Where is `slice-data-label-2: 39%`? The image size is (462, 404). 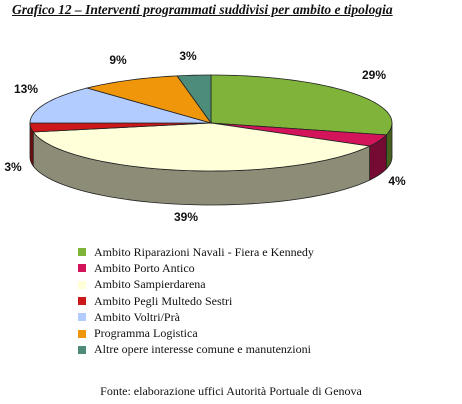
slice-data-label-2: 39% is located at coordinates (186, 217).